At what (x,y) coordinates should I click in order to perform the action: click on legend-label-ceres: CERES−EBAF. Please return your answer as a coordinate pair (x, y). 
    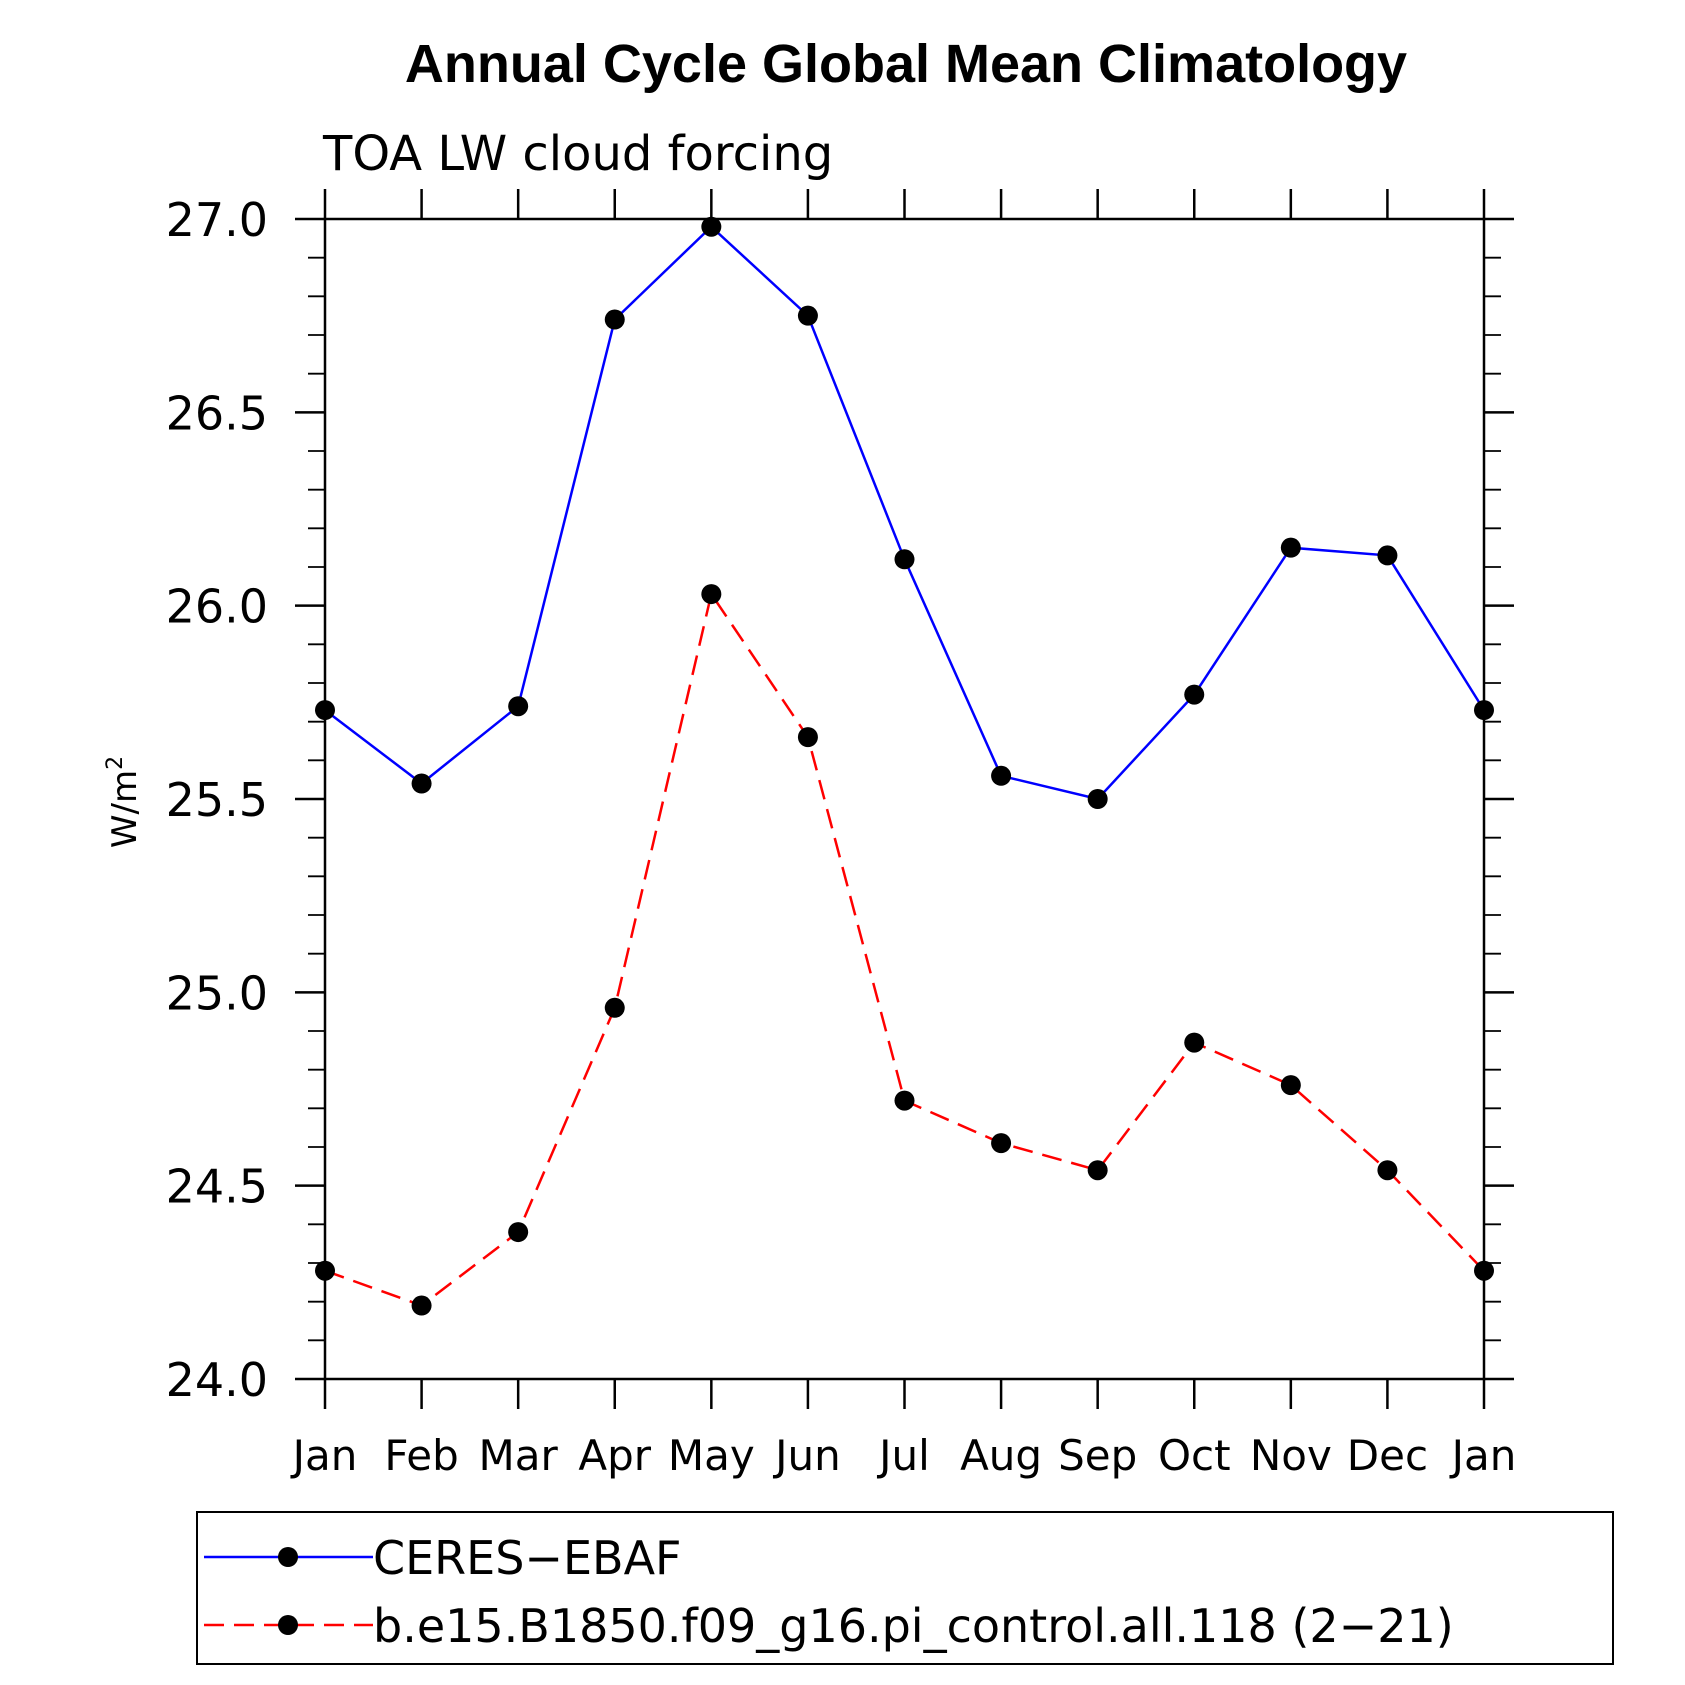
    Looking at the image, I should click on (527, 1558).